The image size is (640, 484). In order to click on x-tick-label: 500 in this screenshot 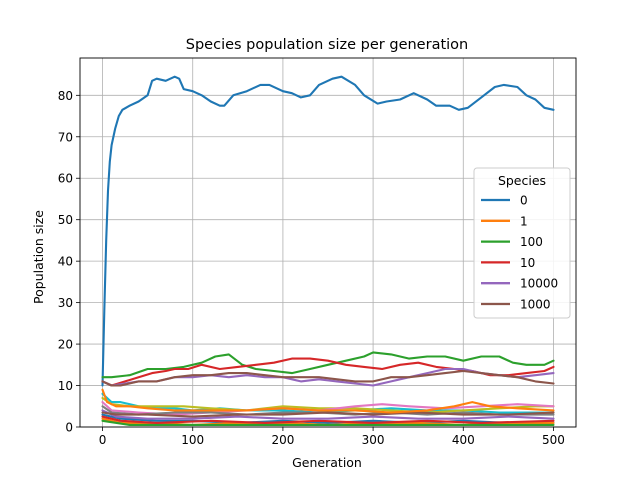, I will do `click(553, 440)`.